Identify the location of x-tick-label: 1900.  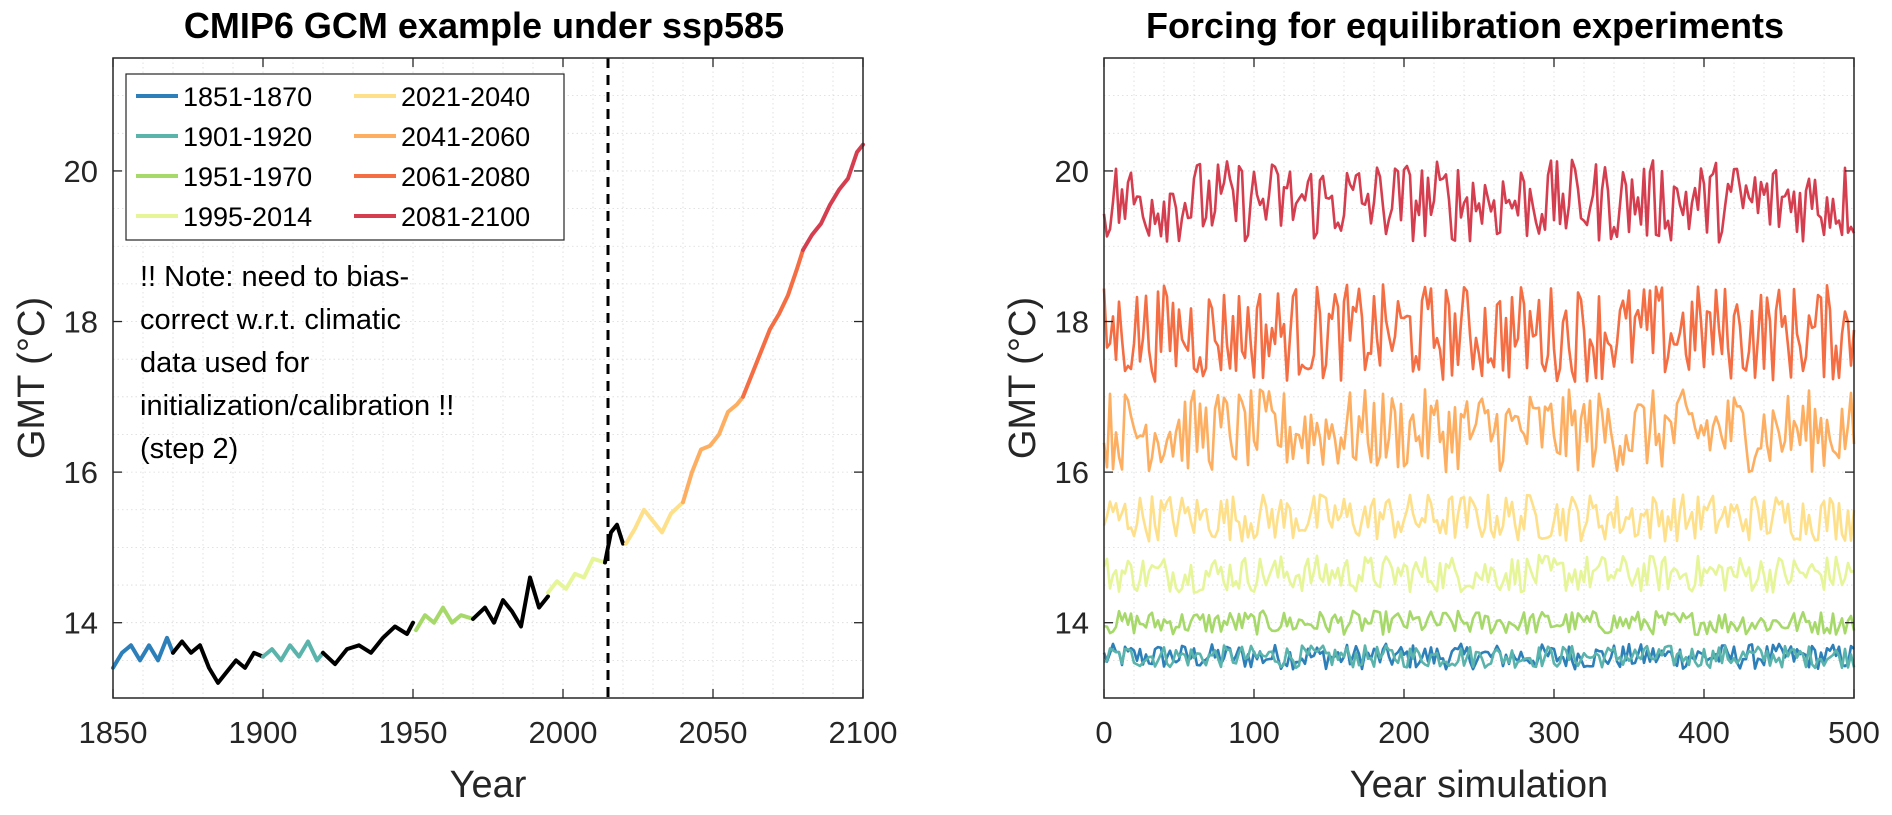
(263, 732).